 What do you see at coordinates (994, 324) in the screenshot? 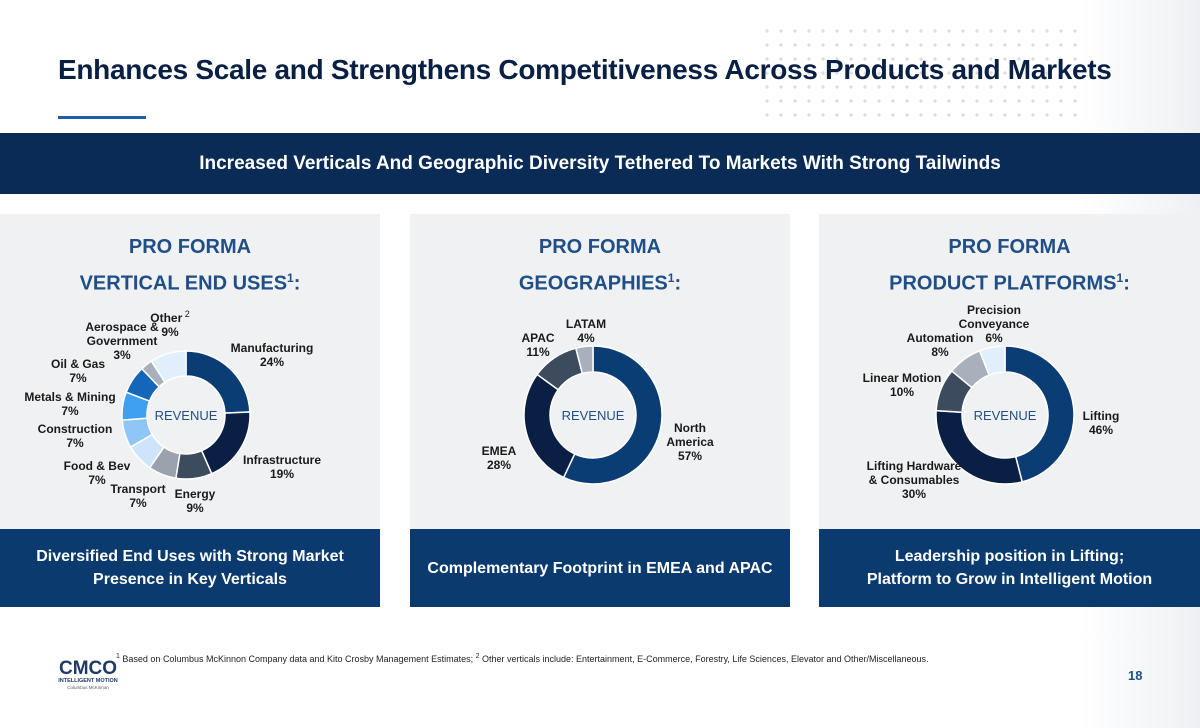
I see `slice-label-precision-conveyance: Precision Conveyance 6%` at bounding box center [994, 324].